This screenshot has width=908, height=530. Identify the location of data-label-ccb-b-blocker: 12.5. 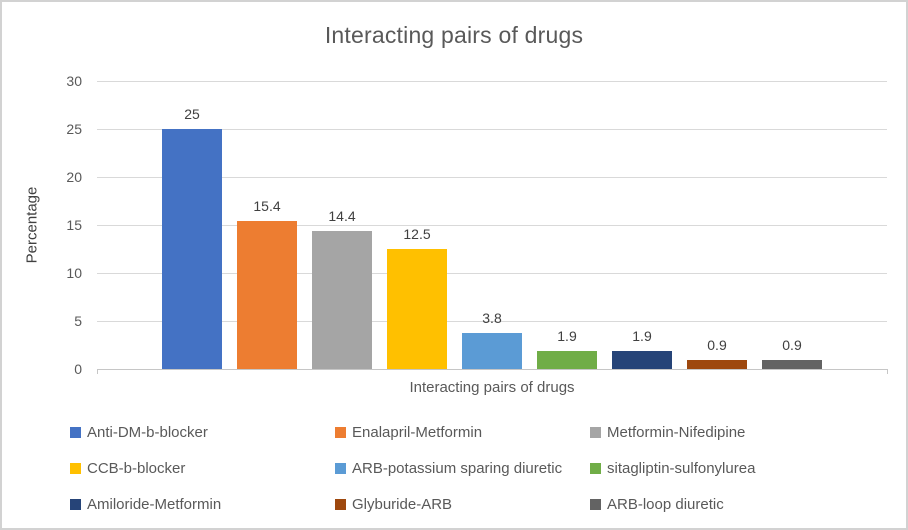
(417, 234).